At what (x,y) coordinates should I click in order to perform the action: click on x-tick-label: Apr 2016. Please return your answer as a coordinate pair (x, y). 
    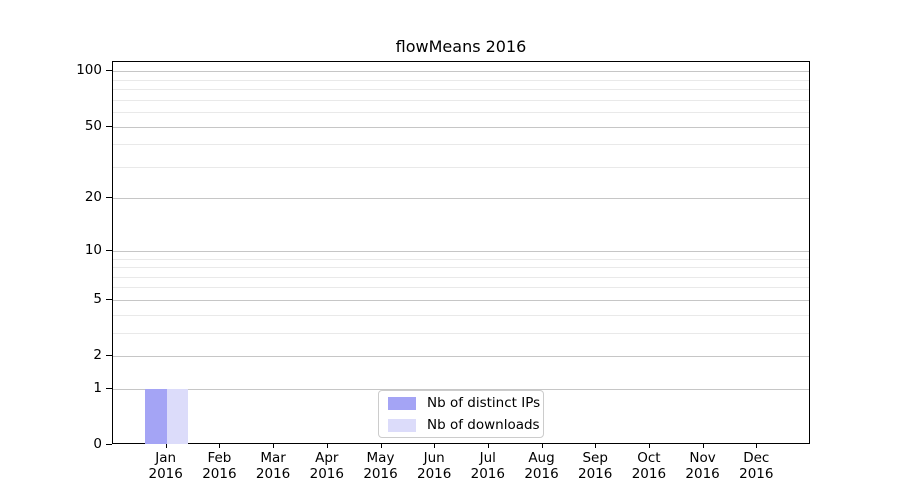
    Looking at the image, I should click on (327, 466).